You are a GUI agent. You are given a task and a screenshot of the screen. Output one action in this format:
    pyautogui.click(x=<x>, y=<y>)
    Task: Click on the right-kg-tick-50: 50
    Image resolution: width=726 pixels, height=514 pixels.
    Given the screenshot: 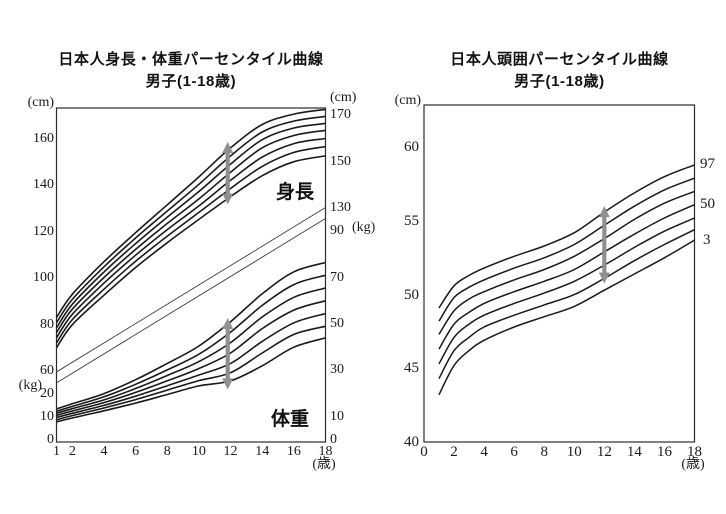 What is the action you would take?
    pyautogui.click(x=337, y=323)
    